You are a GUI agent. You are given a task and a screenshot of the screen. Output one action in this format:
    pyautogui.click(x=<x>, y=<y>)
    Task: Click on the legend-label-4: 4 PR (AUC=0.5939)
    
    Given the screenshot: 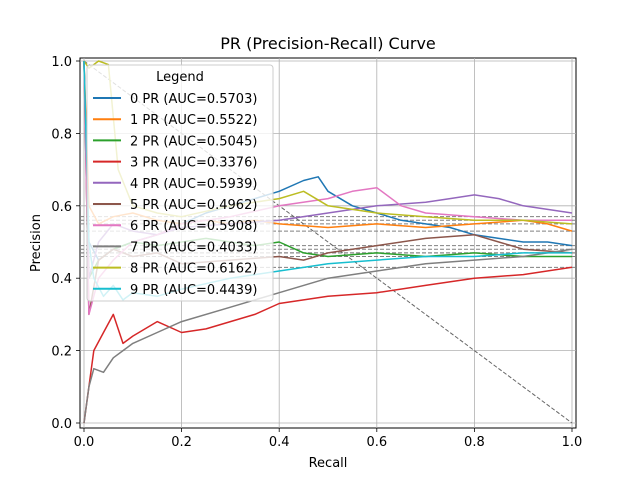 What is the action you would take?
    pyautogui.click(x=193, y=184)
    